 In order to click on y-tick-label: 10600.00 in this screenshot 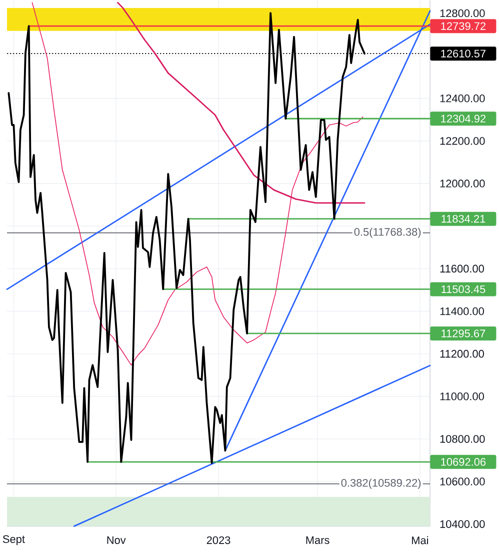, I will do `click(462, 482)`.